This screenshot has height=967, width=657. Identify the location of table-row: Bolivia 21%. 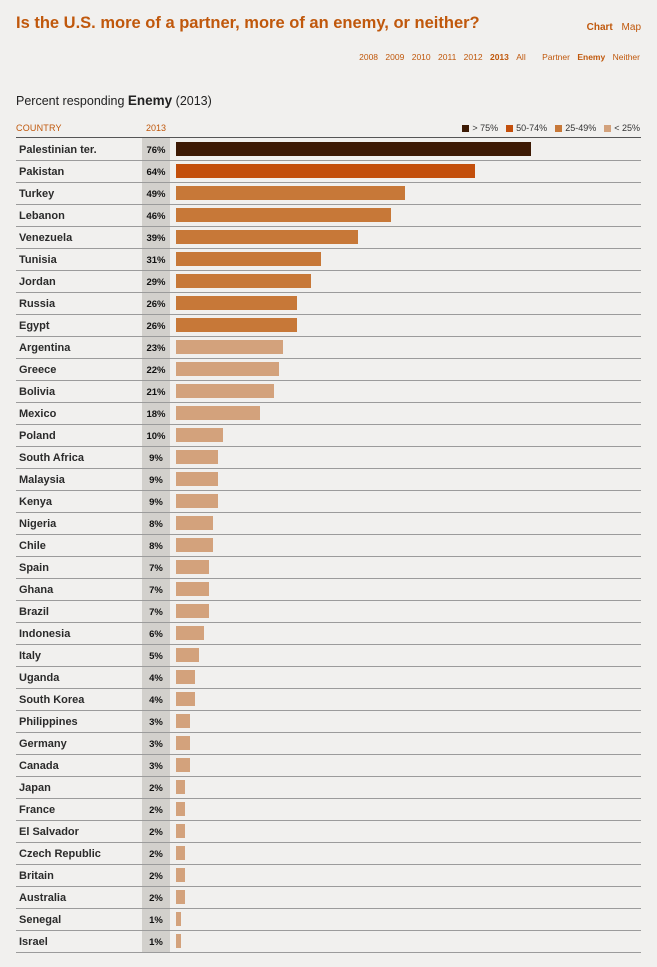
(328, 392).